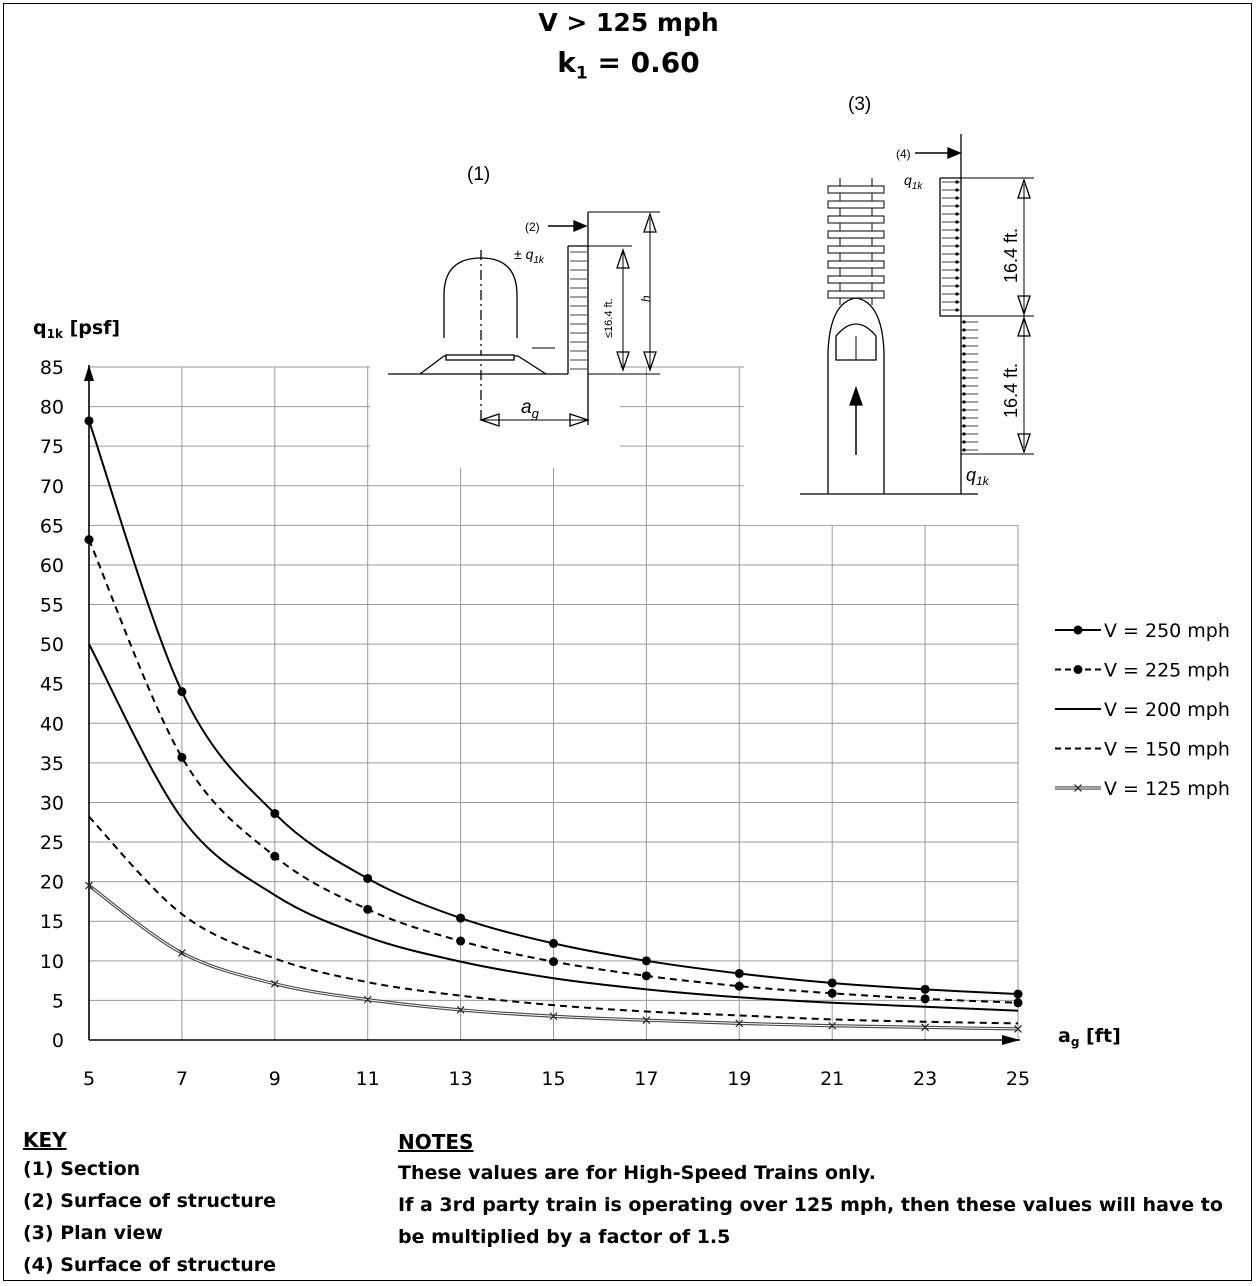  I want to click on diagram3-dim-lower: 16.4 ft., so click(1011, 390).